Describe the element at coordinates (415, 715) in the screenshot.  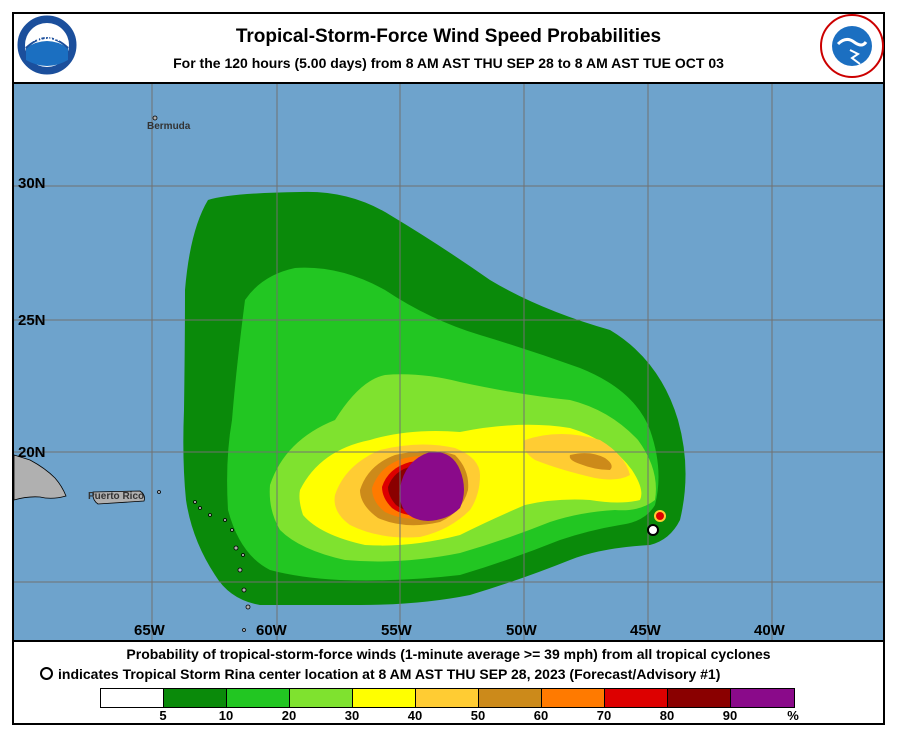
I see `legend-tick-label: 40` at that location.